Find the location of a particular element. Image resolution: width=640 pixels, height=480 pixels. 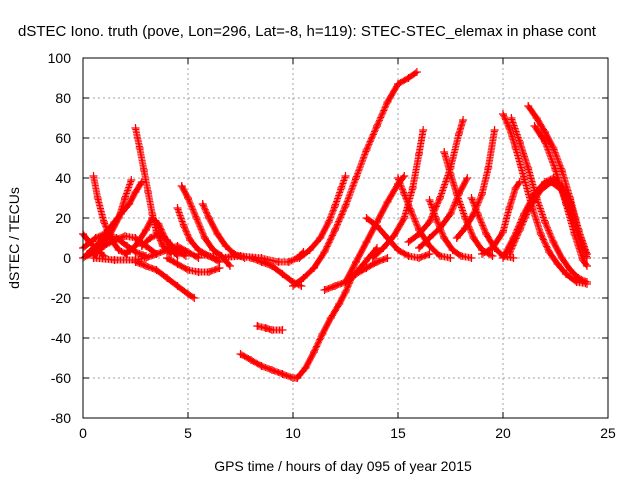

x-tick-label: 5 is located at coordinates (188, 433).